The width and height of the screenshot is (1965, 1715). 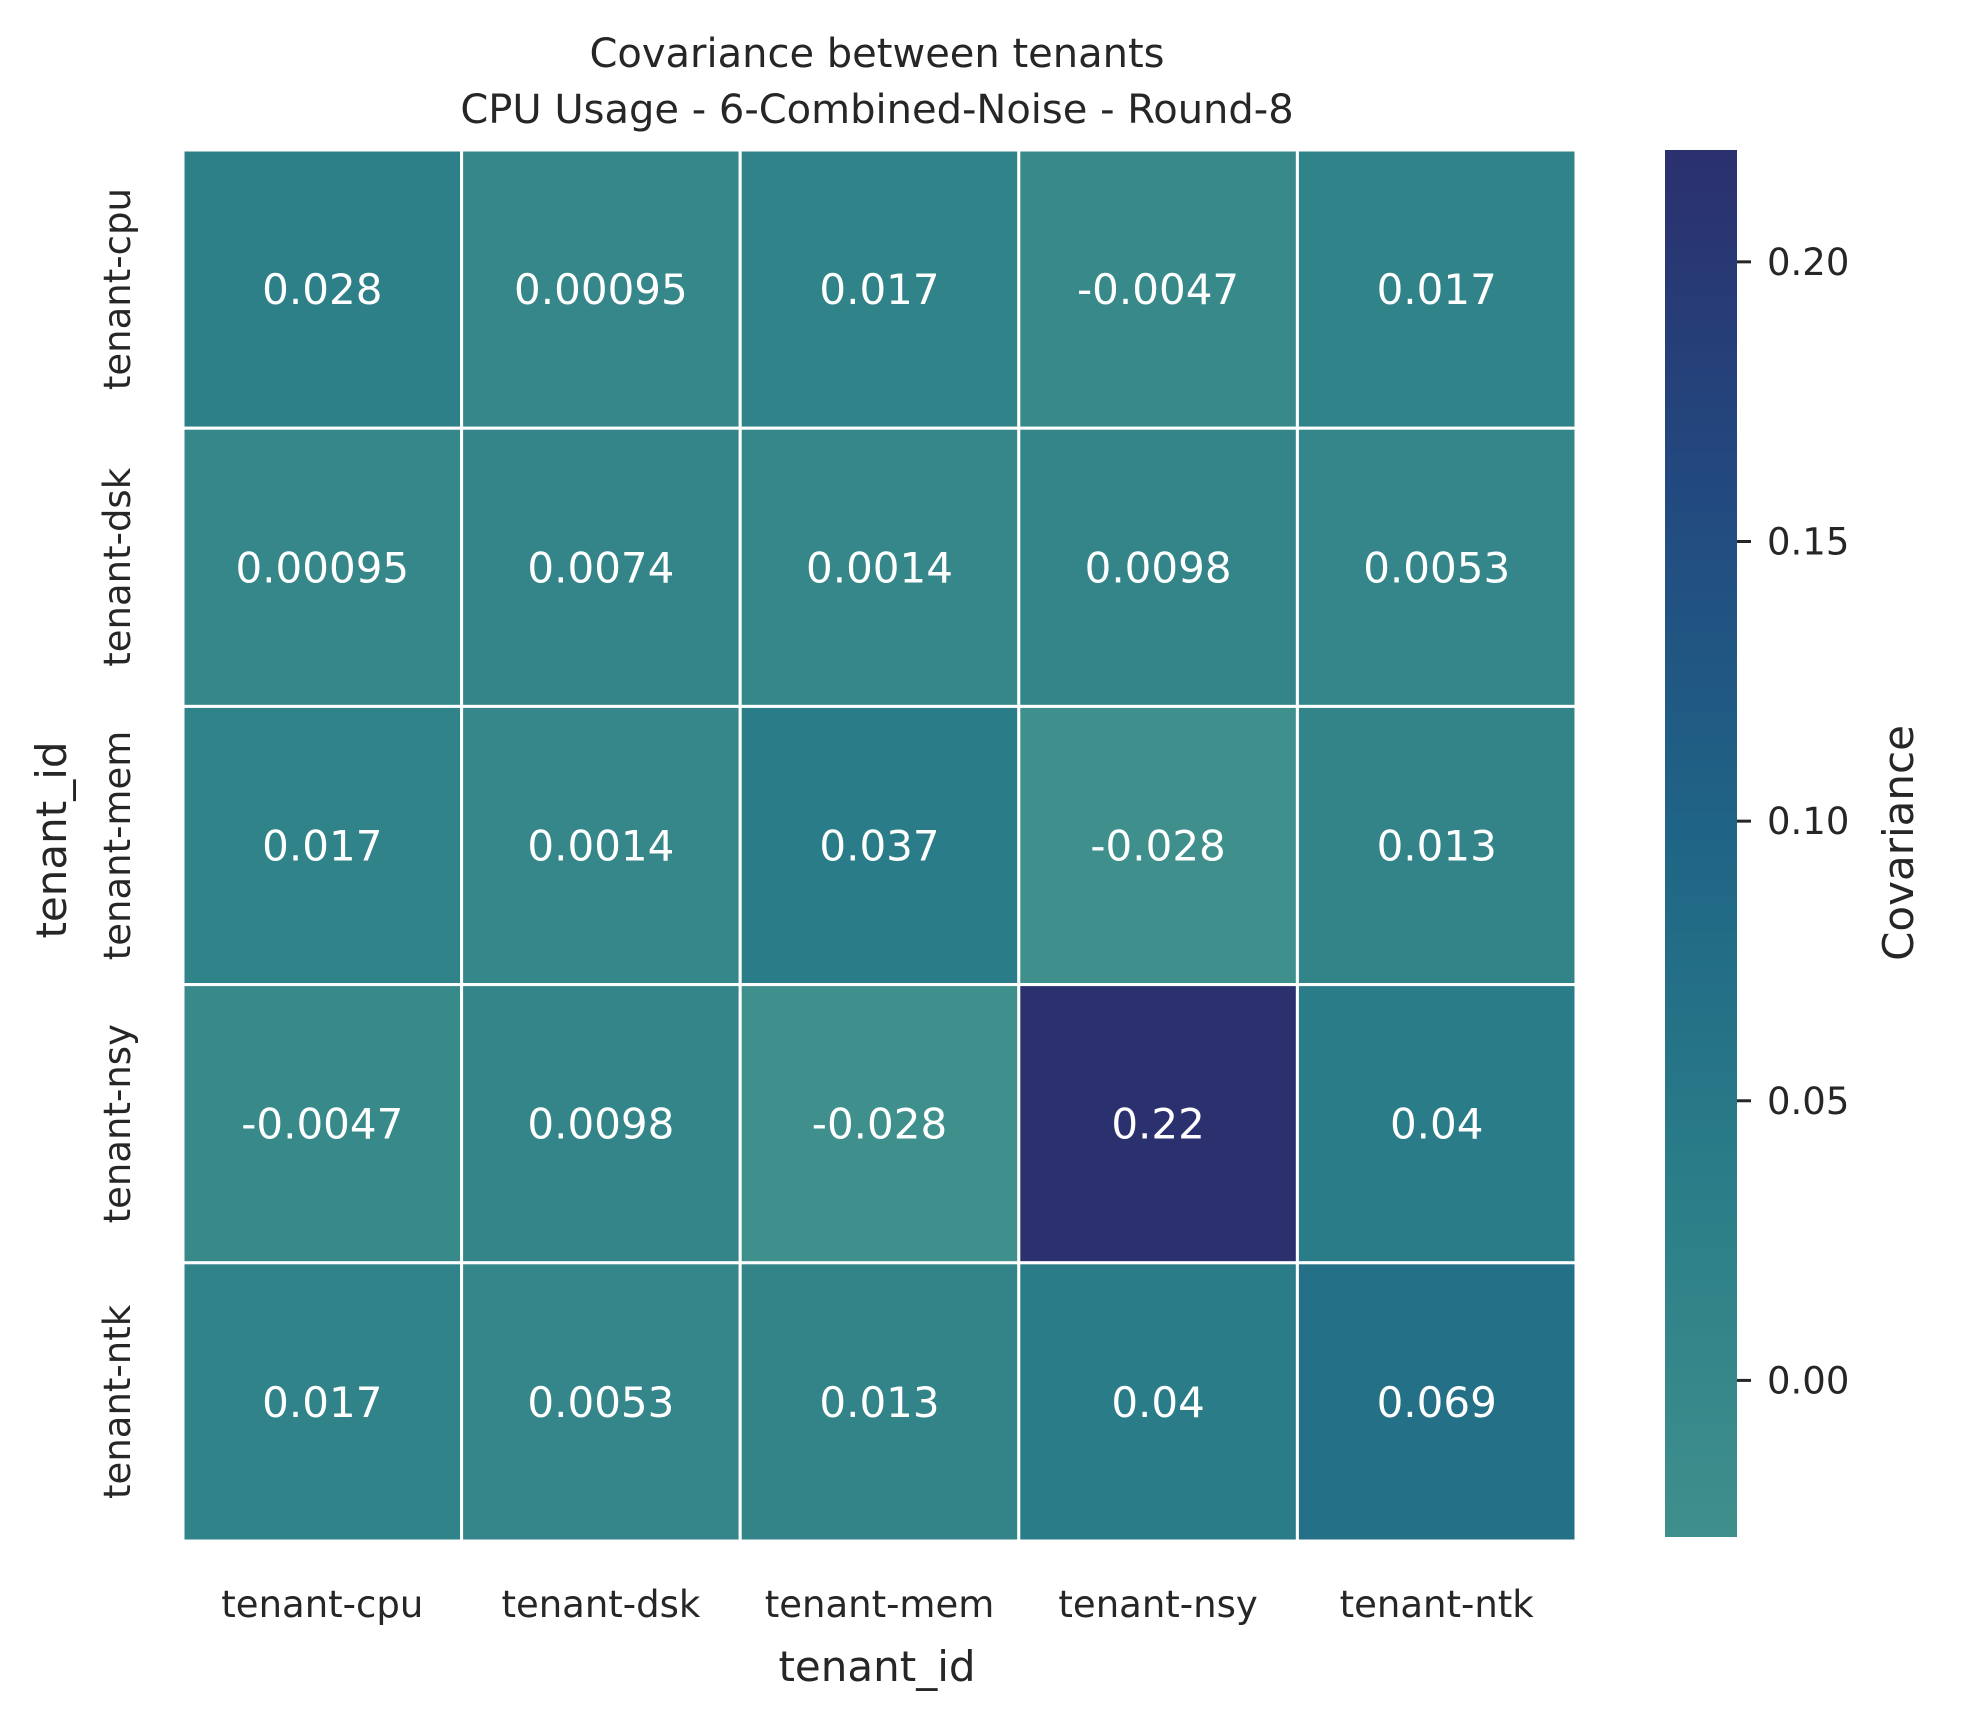 What do you see at coordinates (876, 1666) in the screenshot?
I see `x-axis-label: tenant_id` at bounding box center [876, 1666].